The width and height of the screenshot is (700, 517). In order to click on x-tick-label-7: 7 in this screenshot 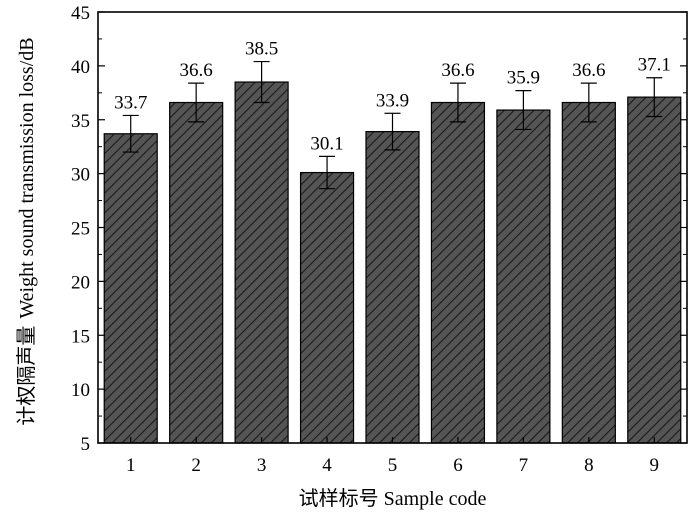, I will do `click(524, 465)`.